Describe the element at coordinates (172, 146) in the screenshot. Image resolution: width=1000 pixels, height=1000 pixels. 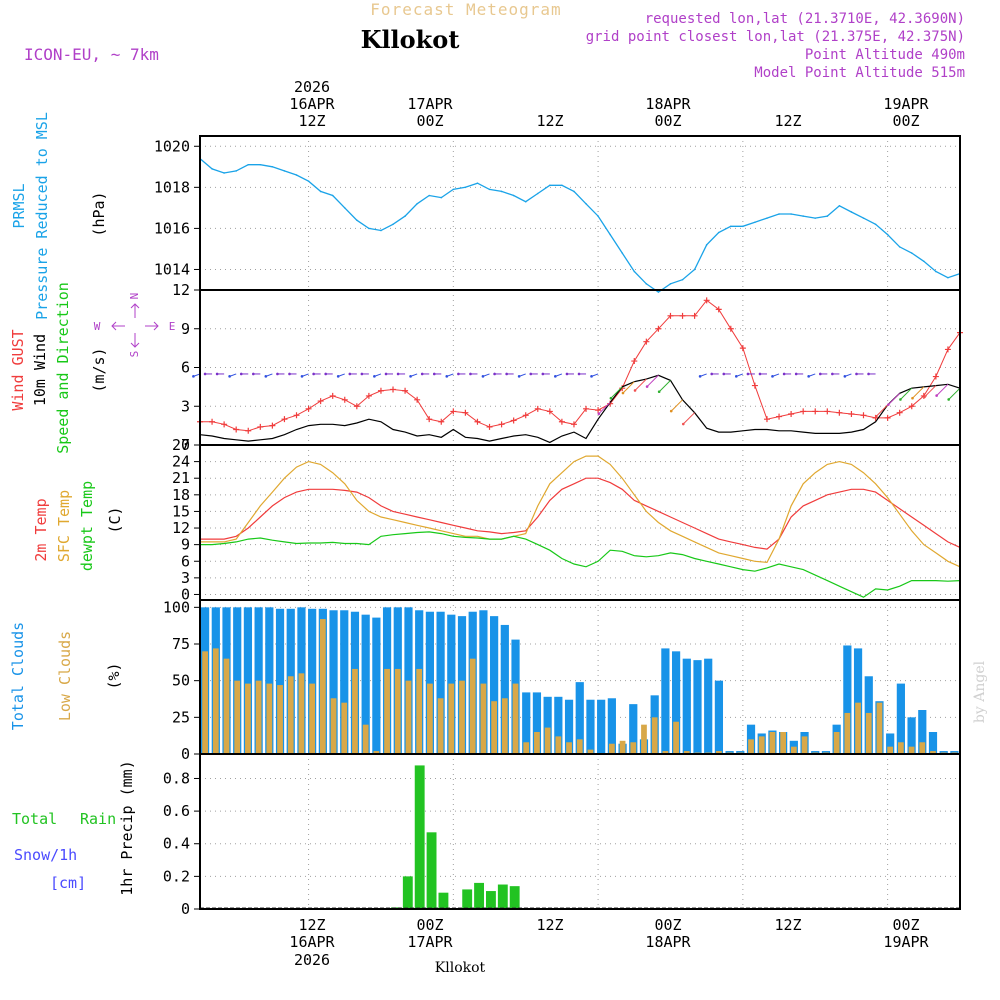
I see `y-tick-label: 1020` at that location.